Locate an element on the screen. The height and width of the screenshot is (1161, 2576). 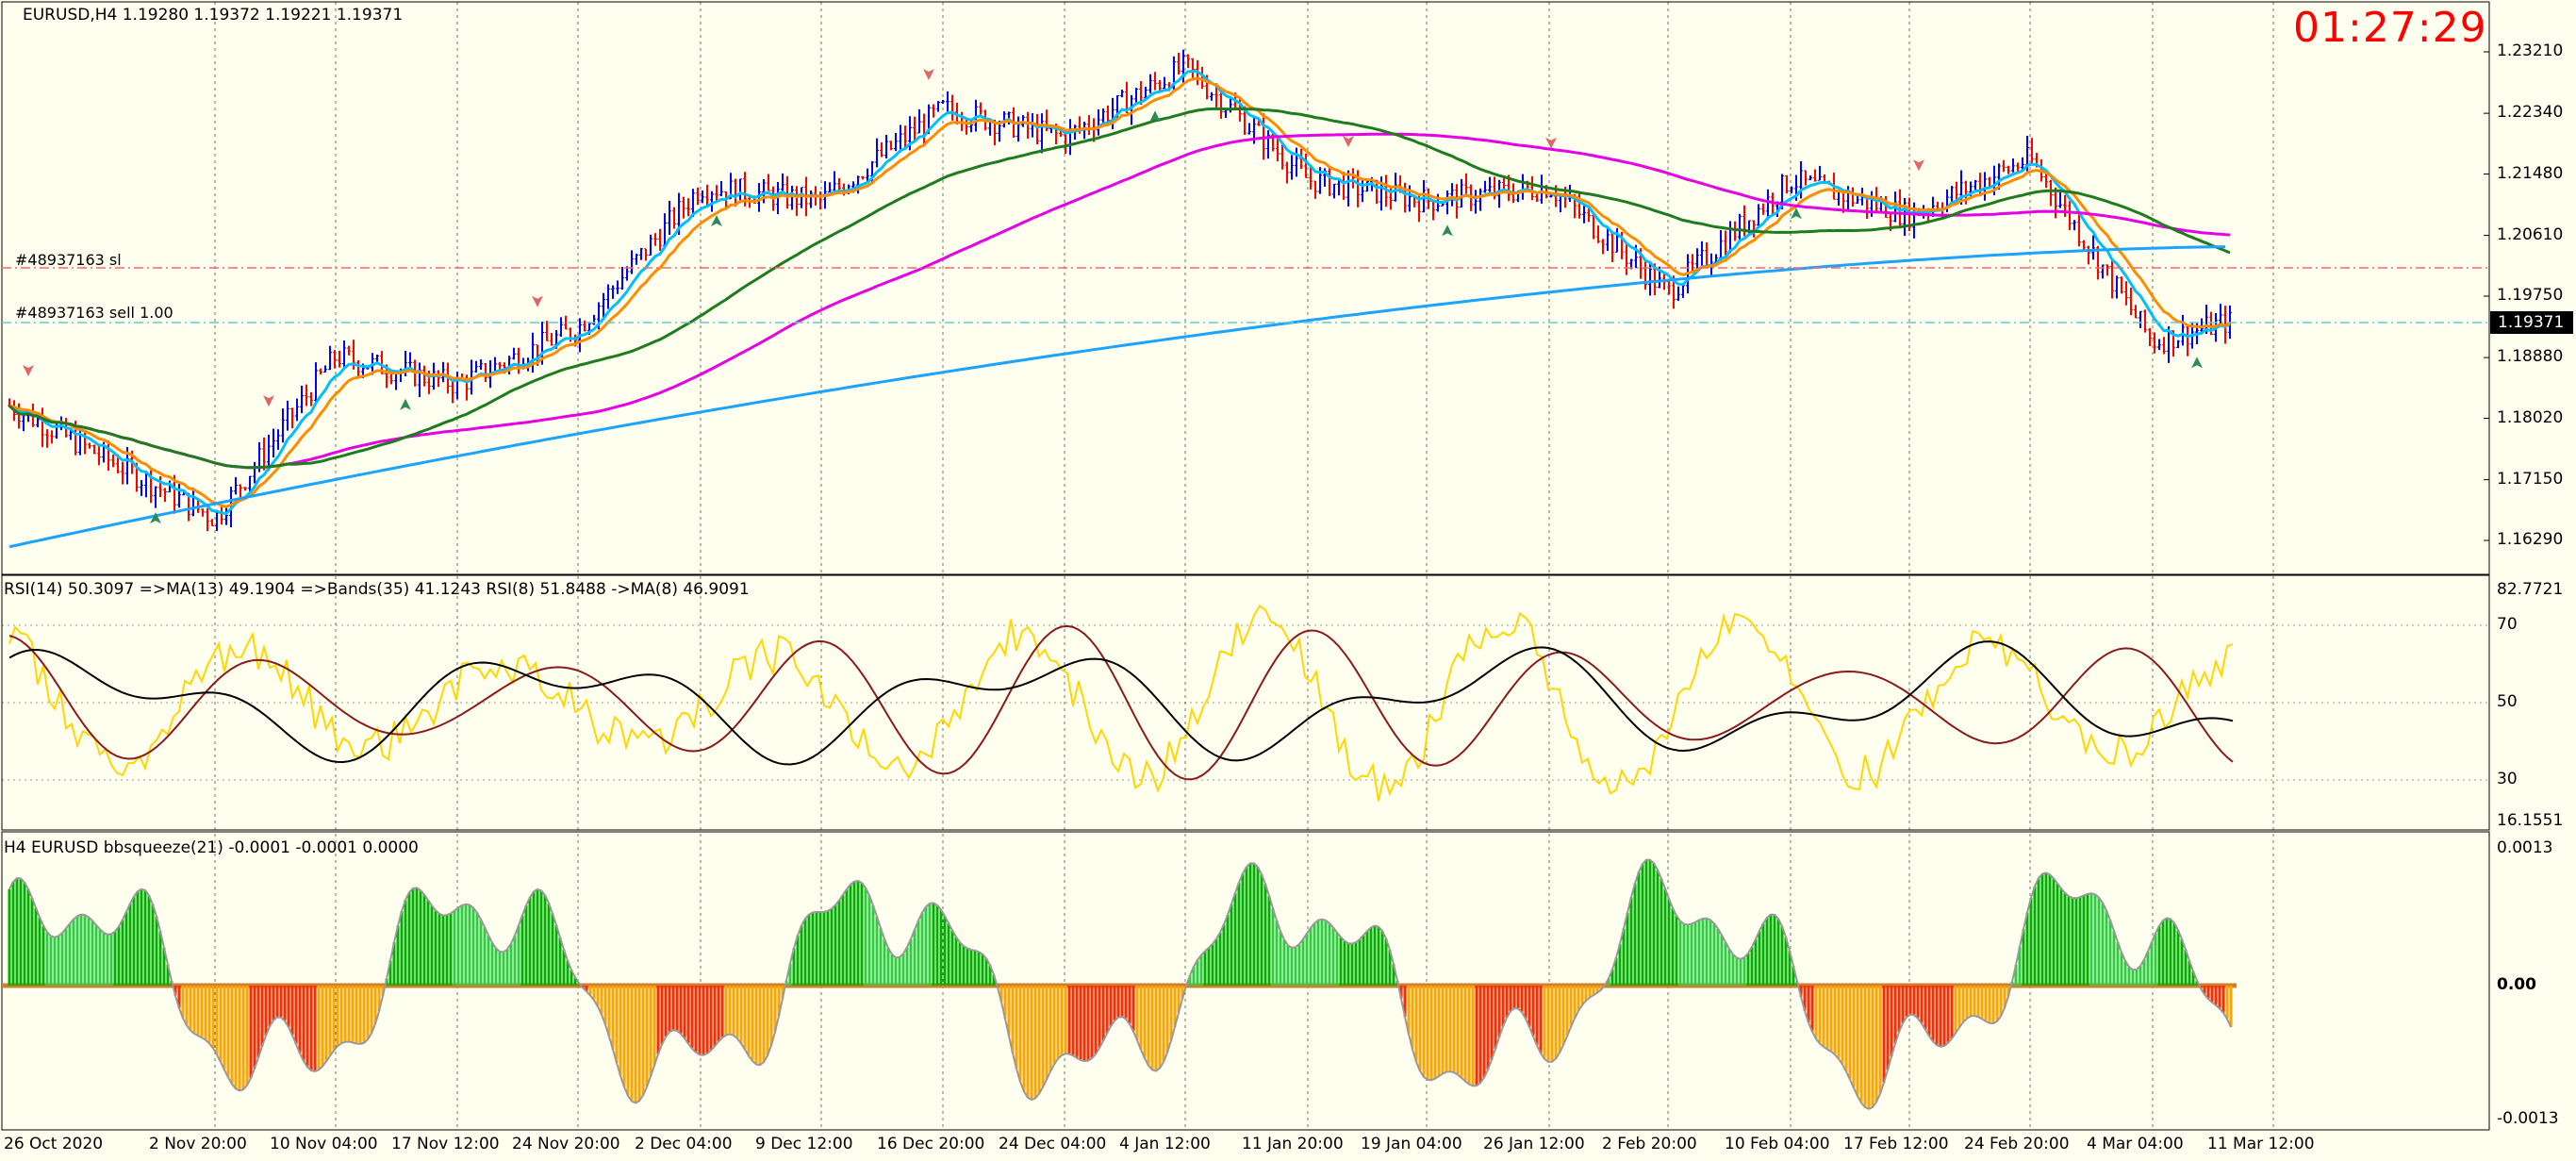
current-price-tag: 1.19371 is located at coordinates (2531, 322).